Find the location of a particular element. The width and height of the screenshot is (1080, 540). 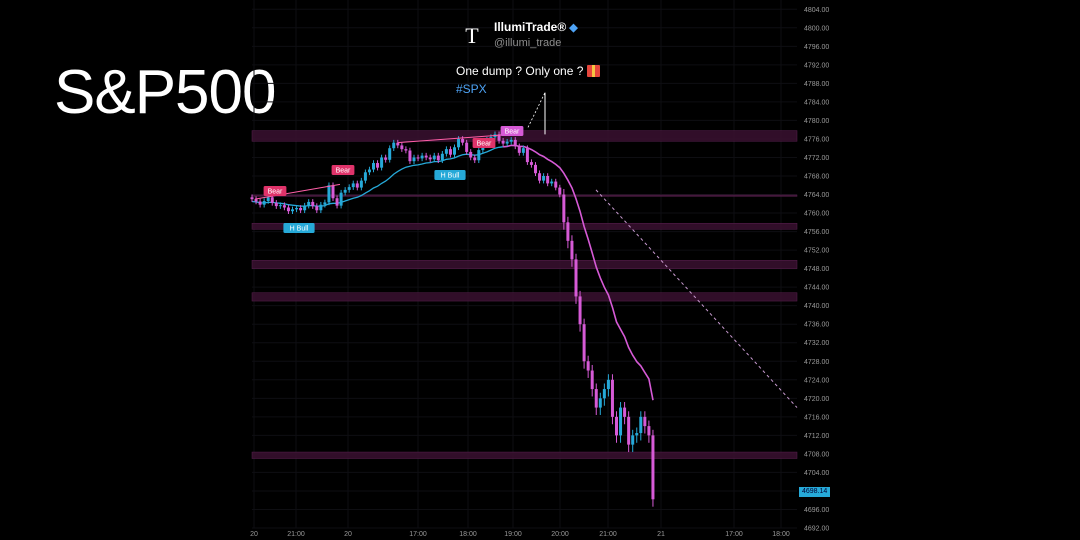

author-name-text: IllumiTrade® is located at coordinates (530, 27).